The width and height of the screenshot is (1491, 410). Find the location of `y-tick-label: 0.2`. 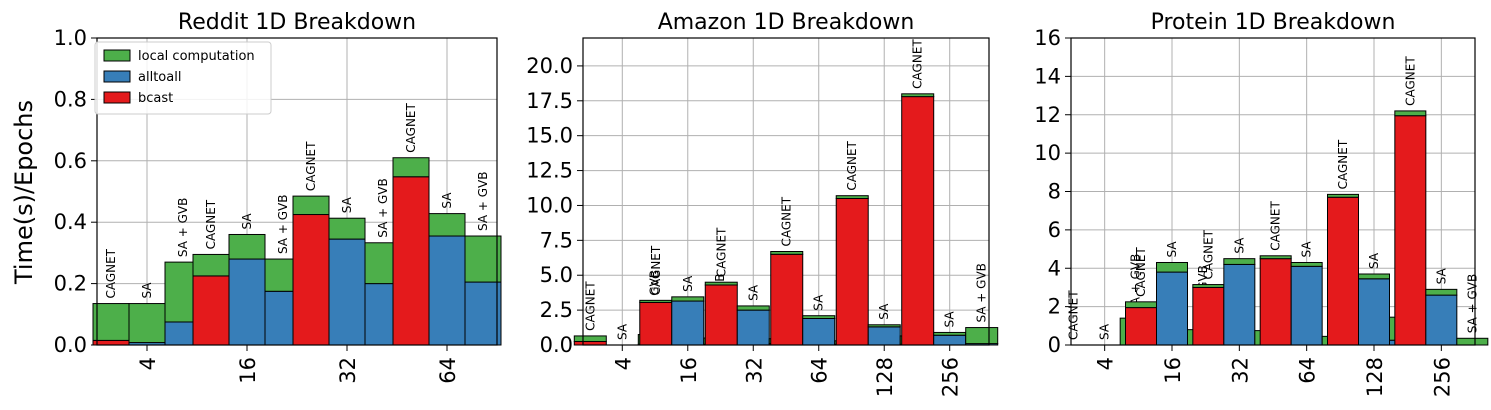

y-tick-label: 0.2 is located at coordinates (70, 284).